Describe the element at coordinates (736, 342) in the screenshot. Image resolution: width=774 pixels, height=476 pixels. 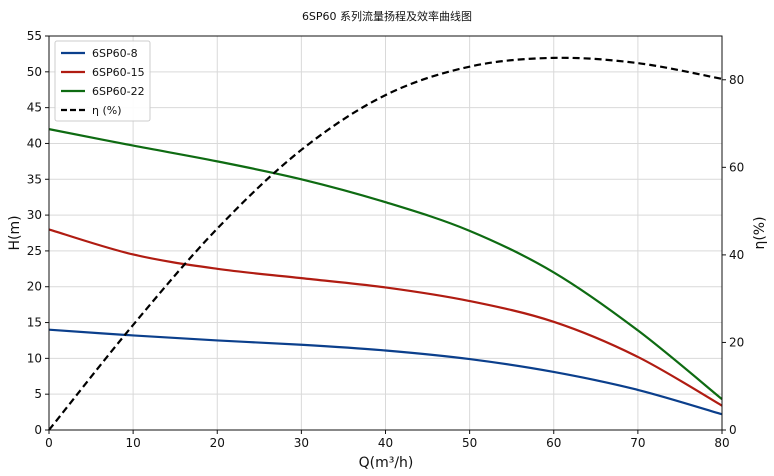
I see `y2-tick-label: 20` at that location.